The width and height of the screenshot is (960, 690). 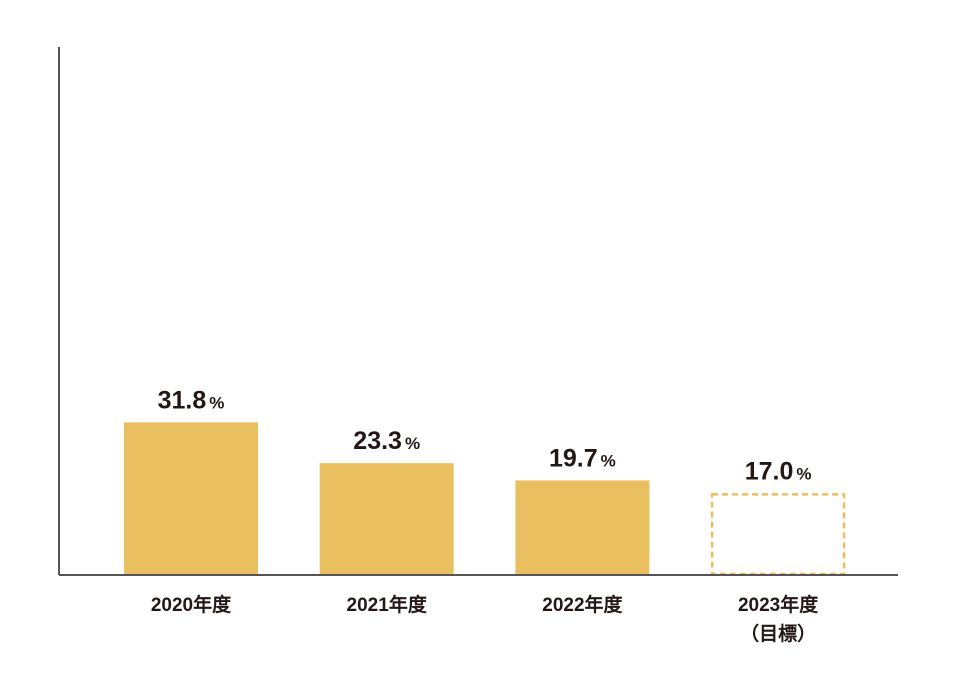 I want to click on x-tick-label: 2022年度, so click(x=582, y=604).